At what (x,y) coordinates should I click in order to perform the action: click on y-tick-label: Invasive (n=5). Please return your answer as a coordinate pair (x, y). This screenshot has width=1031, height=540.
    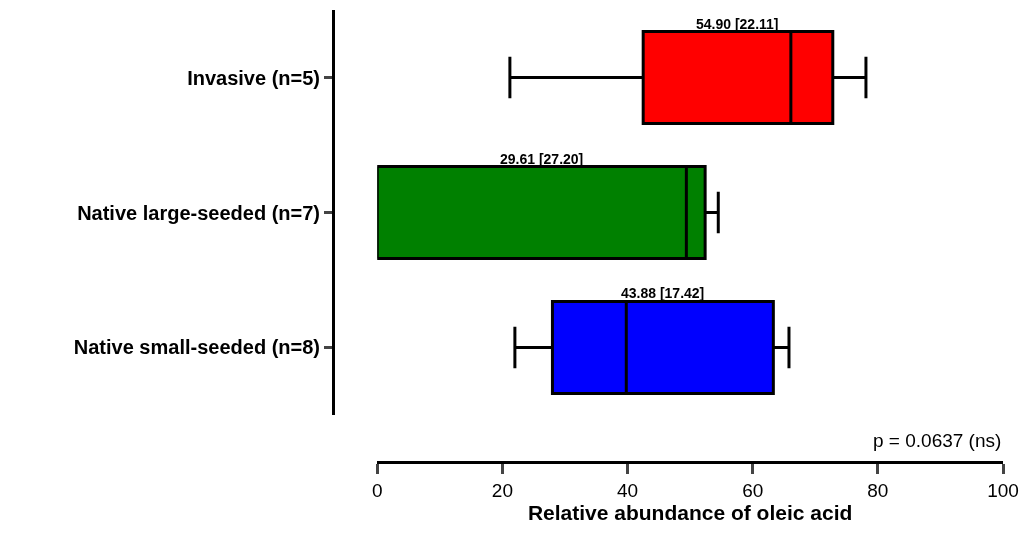
    Looking at the image, I should click on (253, 77).